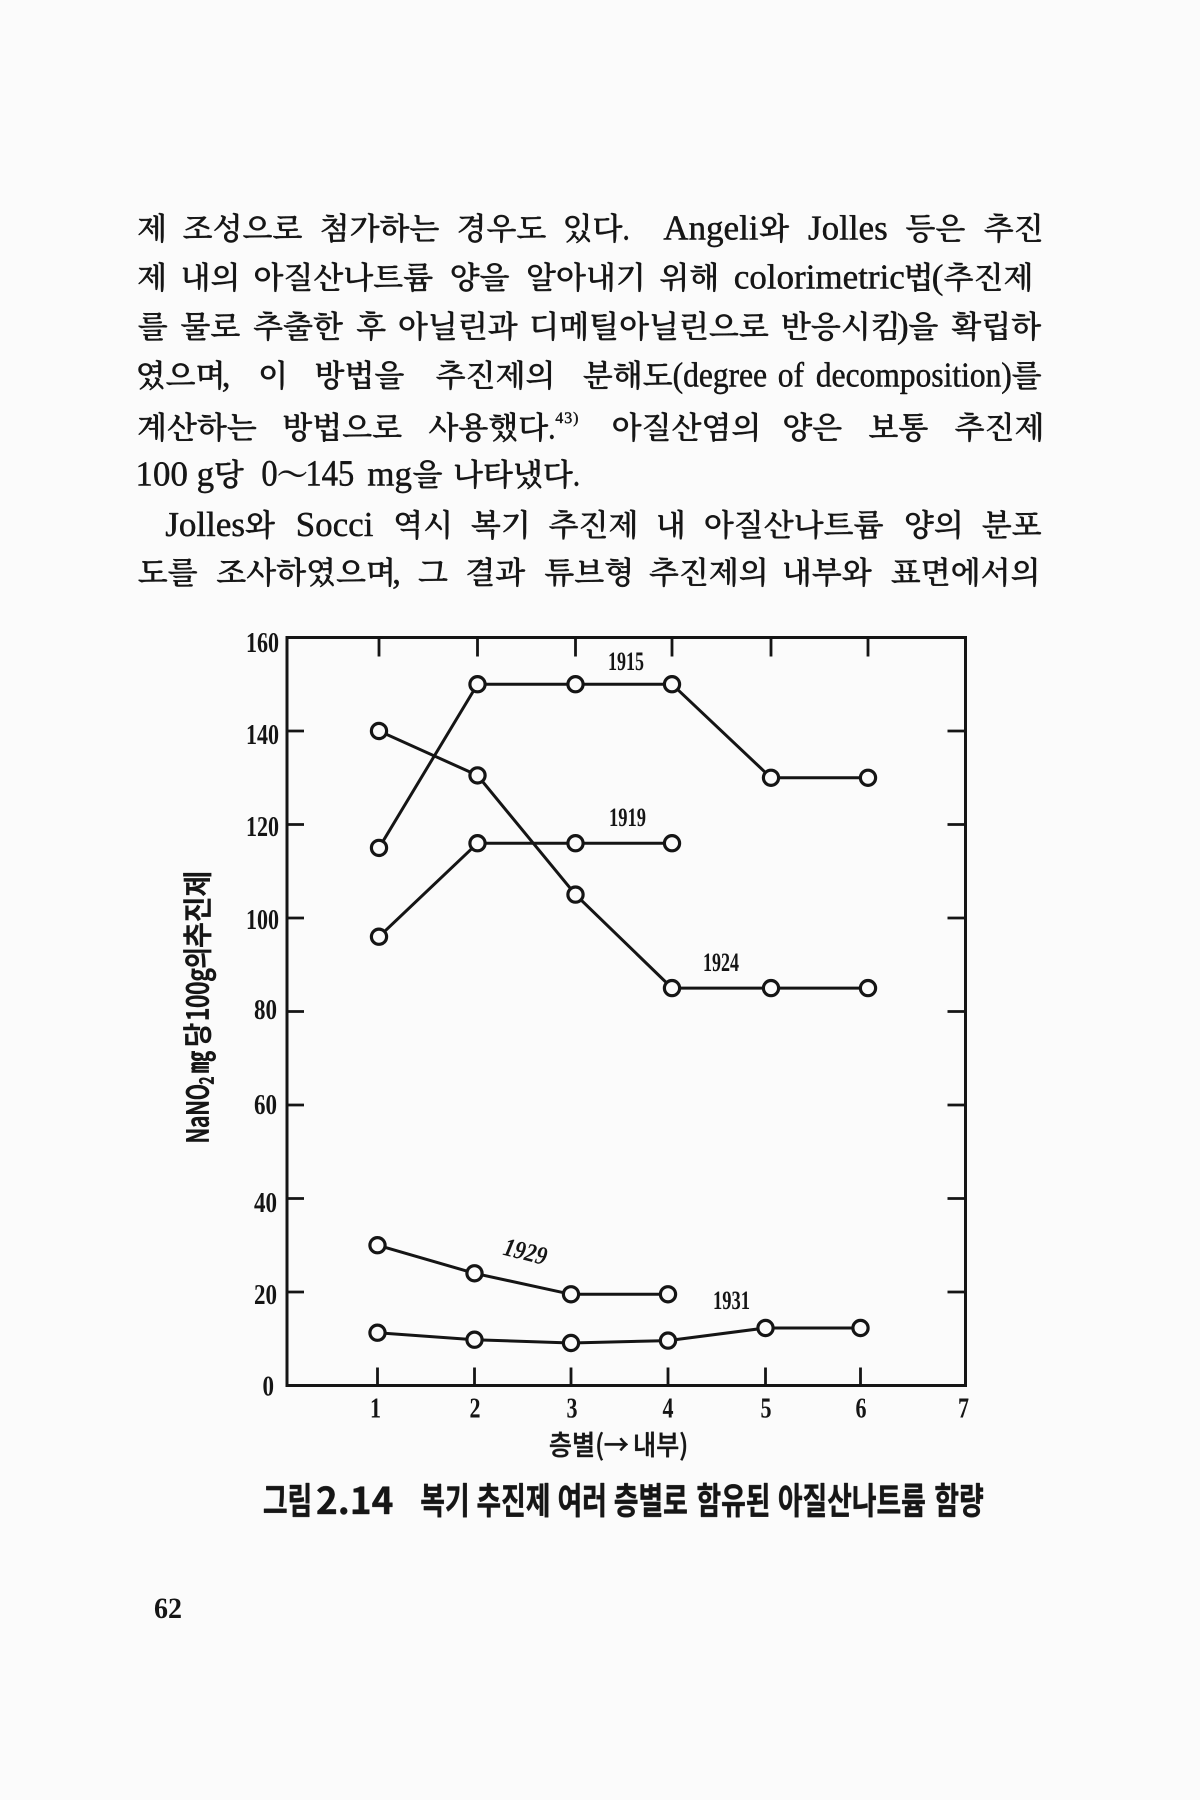 The width and height of the screenshot is (1200, 1800). Describe the element at coordinates (262, 827) in the screenshot. I see `svg-text: 120` at that location.